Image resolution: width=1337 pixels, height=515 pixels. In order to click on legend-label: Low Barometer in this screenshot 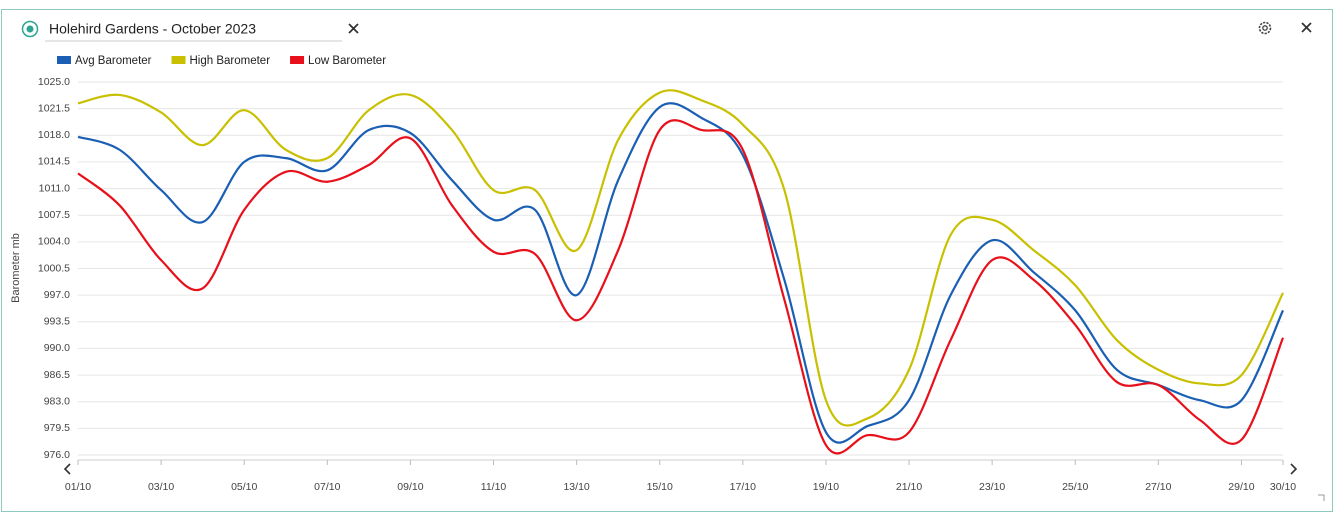, I will do `click(347, 61)`.